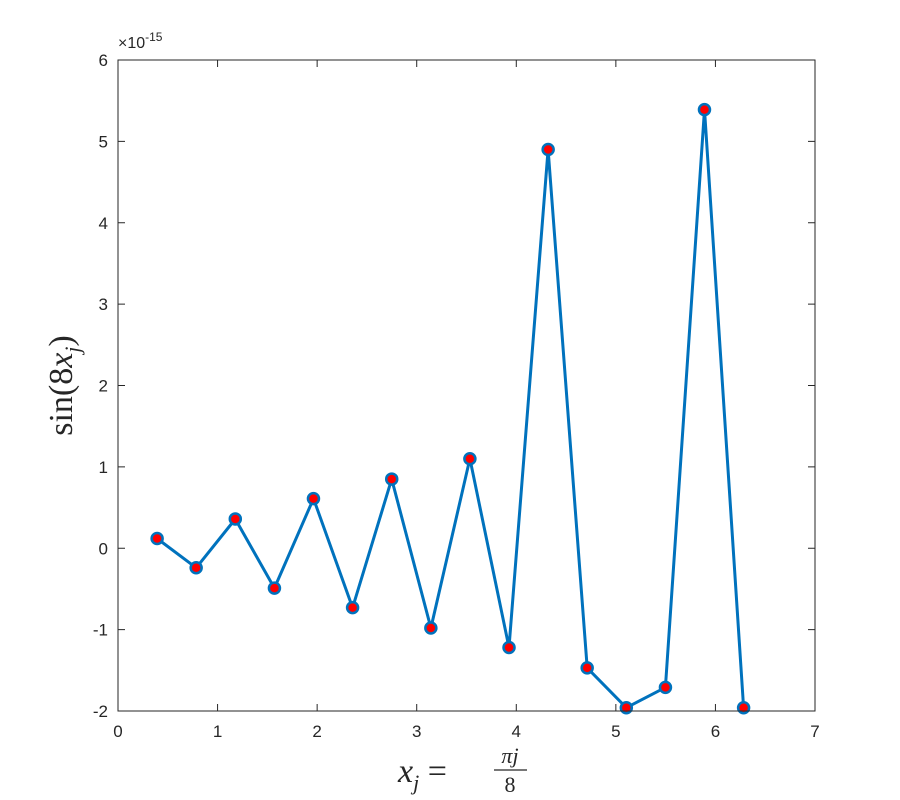 This screenshot has width=900, height=800. What do you see at coordinates (103, 386) in the screenshot?
I see `y-tick-label: 2` at bounding box center [103, 386].